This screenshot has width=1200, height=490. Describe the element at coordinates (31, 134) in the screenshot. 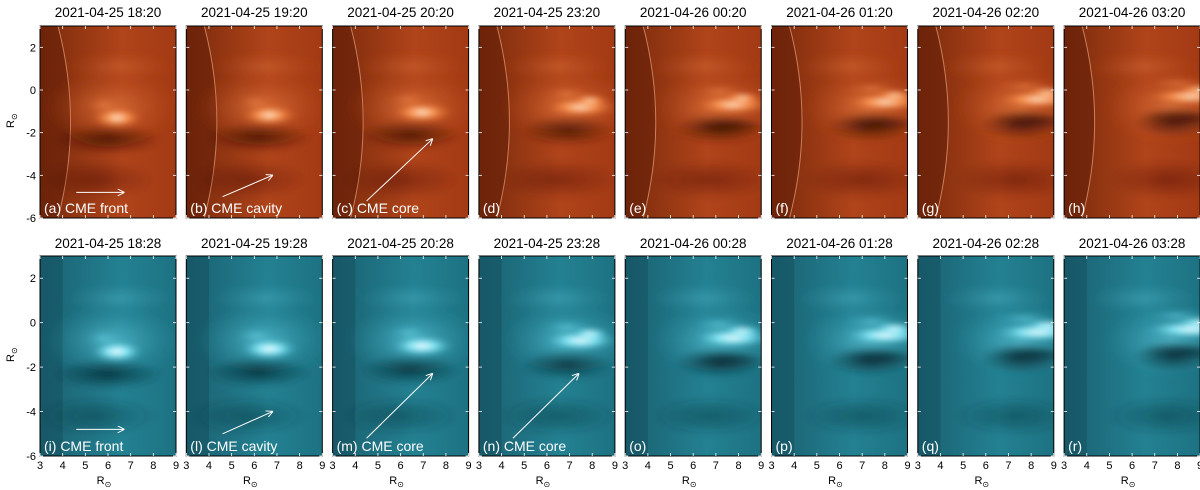

I see `y-tick-label: -2` at that location.